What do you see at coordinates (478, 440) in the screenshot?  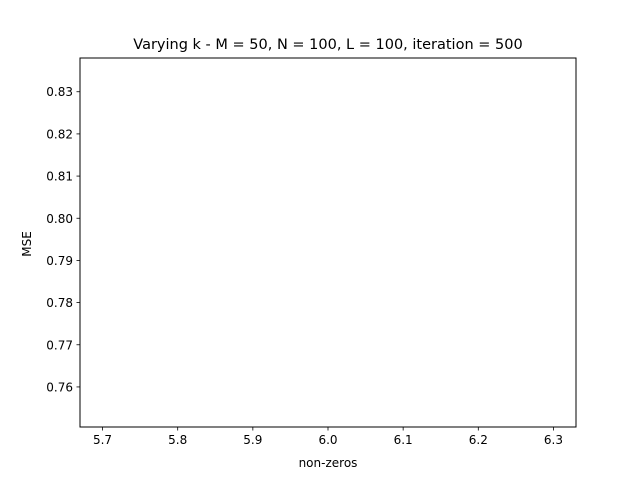 I see `x-tick-label: 6.2` at bounding box center [478, 440].